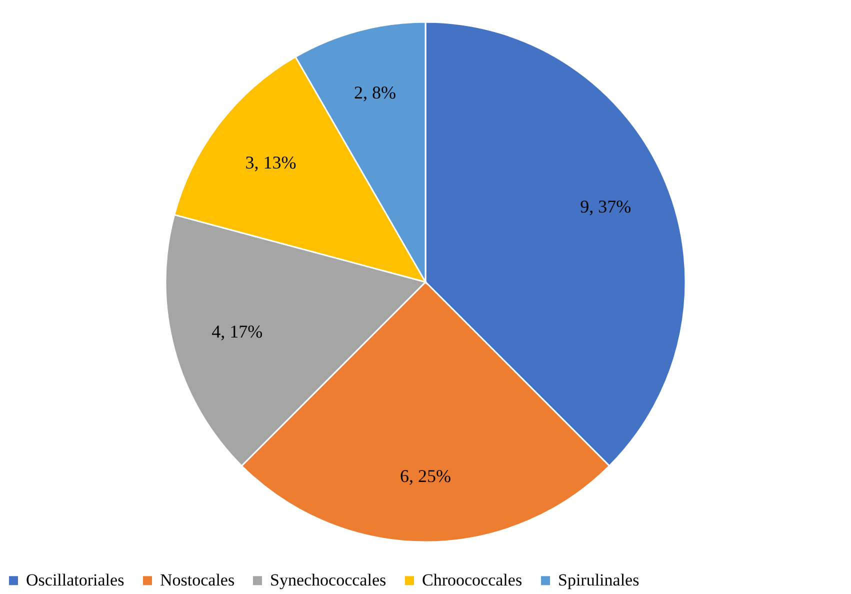  Describe the element at coordinates (472, 580) in the screenshot. I see `legend-label: Chroococcales` at that location.